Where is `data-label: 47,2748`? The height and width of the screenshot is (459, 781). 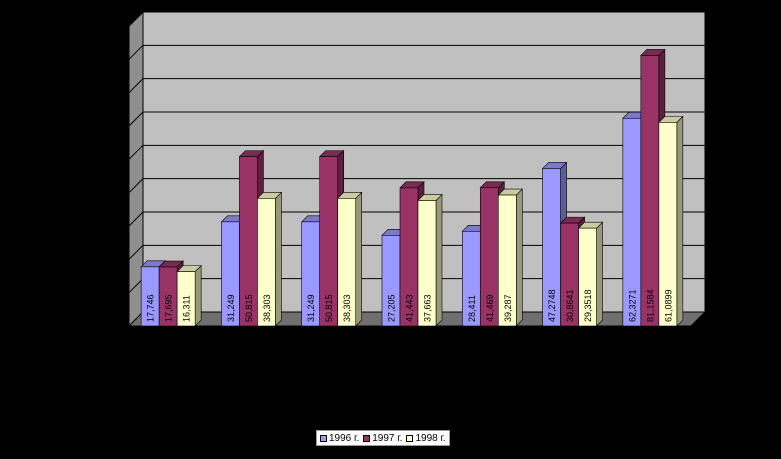 data-label: 47,2748 is located at coordinates (552, 305).